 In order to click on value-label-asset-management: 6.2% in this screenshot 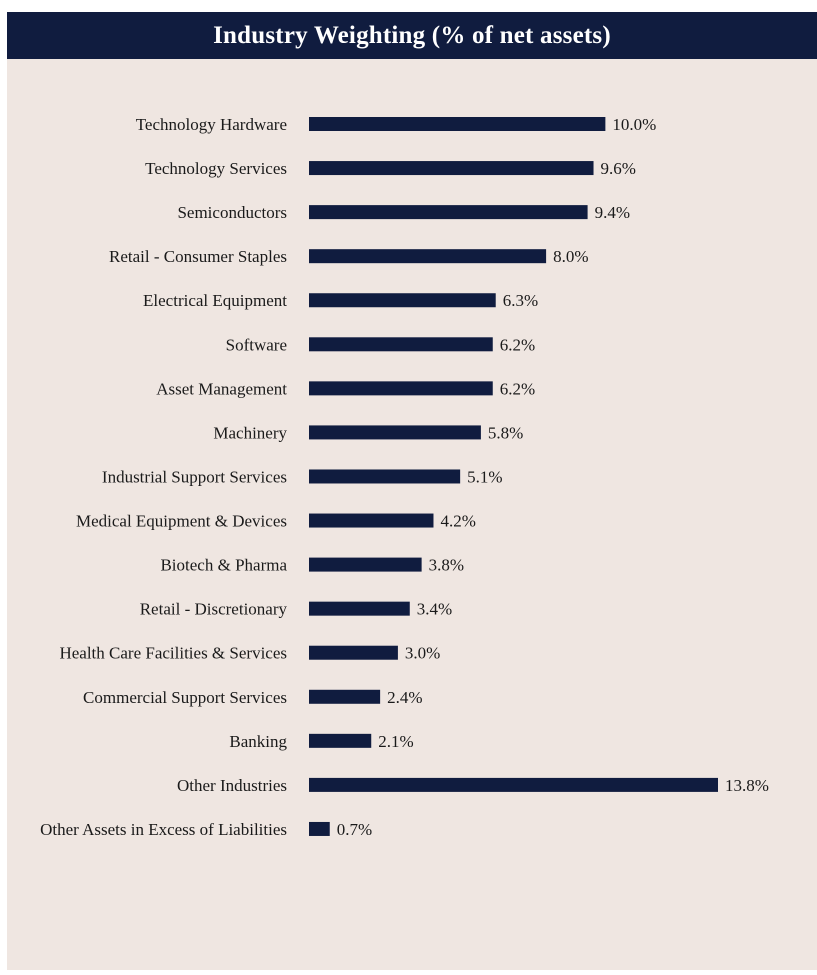, I will do `click(517, 388)`.